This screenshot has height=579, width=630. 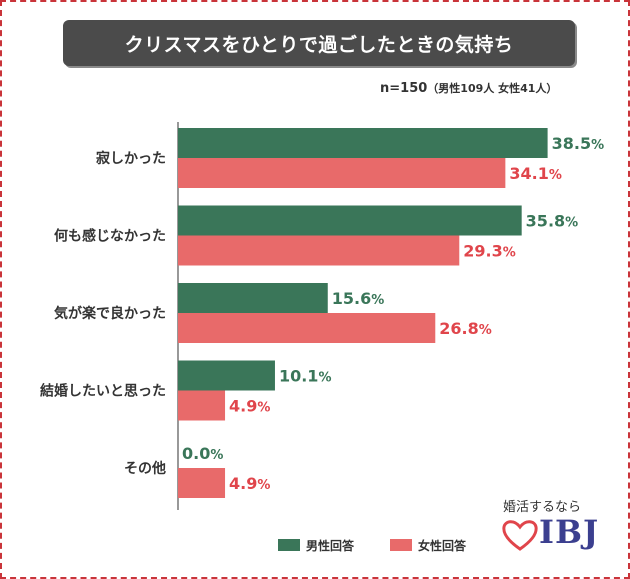 I want to click on legend-item-female: 女性回答, so click(x=428, y=545).